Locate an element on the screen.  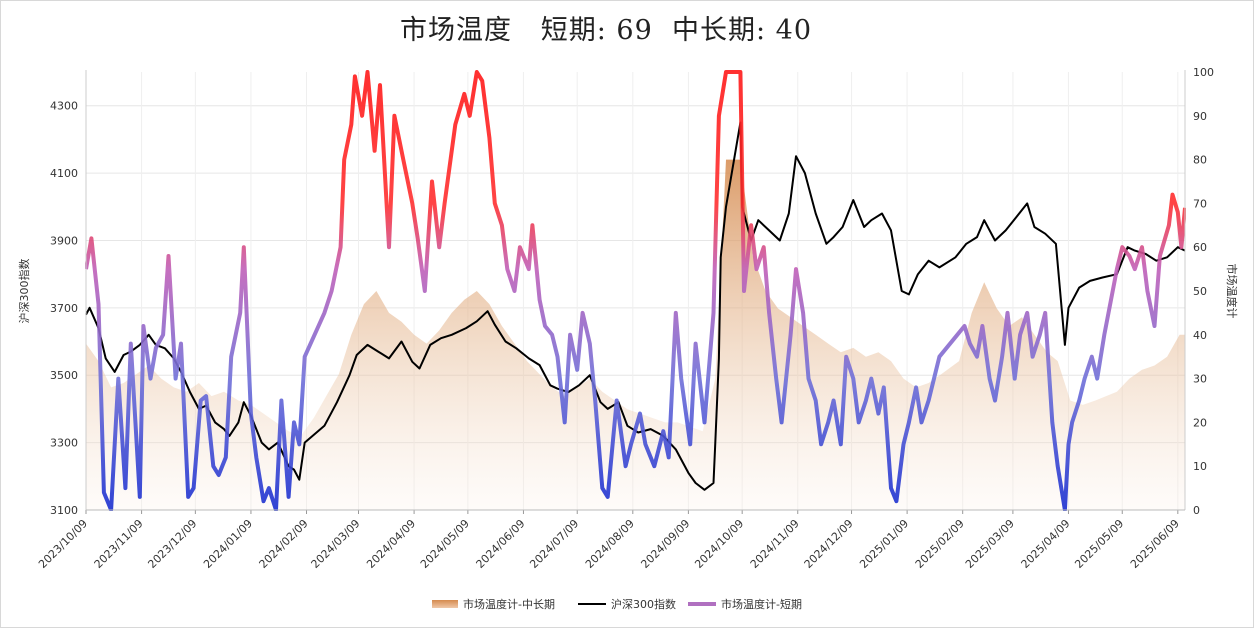
x-tick-label: 2024/08/09 is located at coordinates (610, 544).